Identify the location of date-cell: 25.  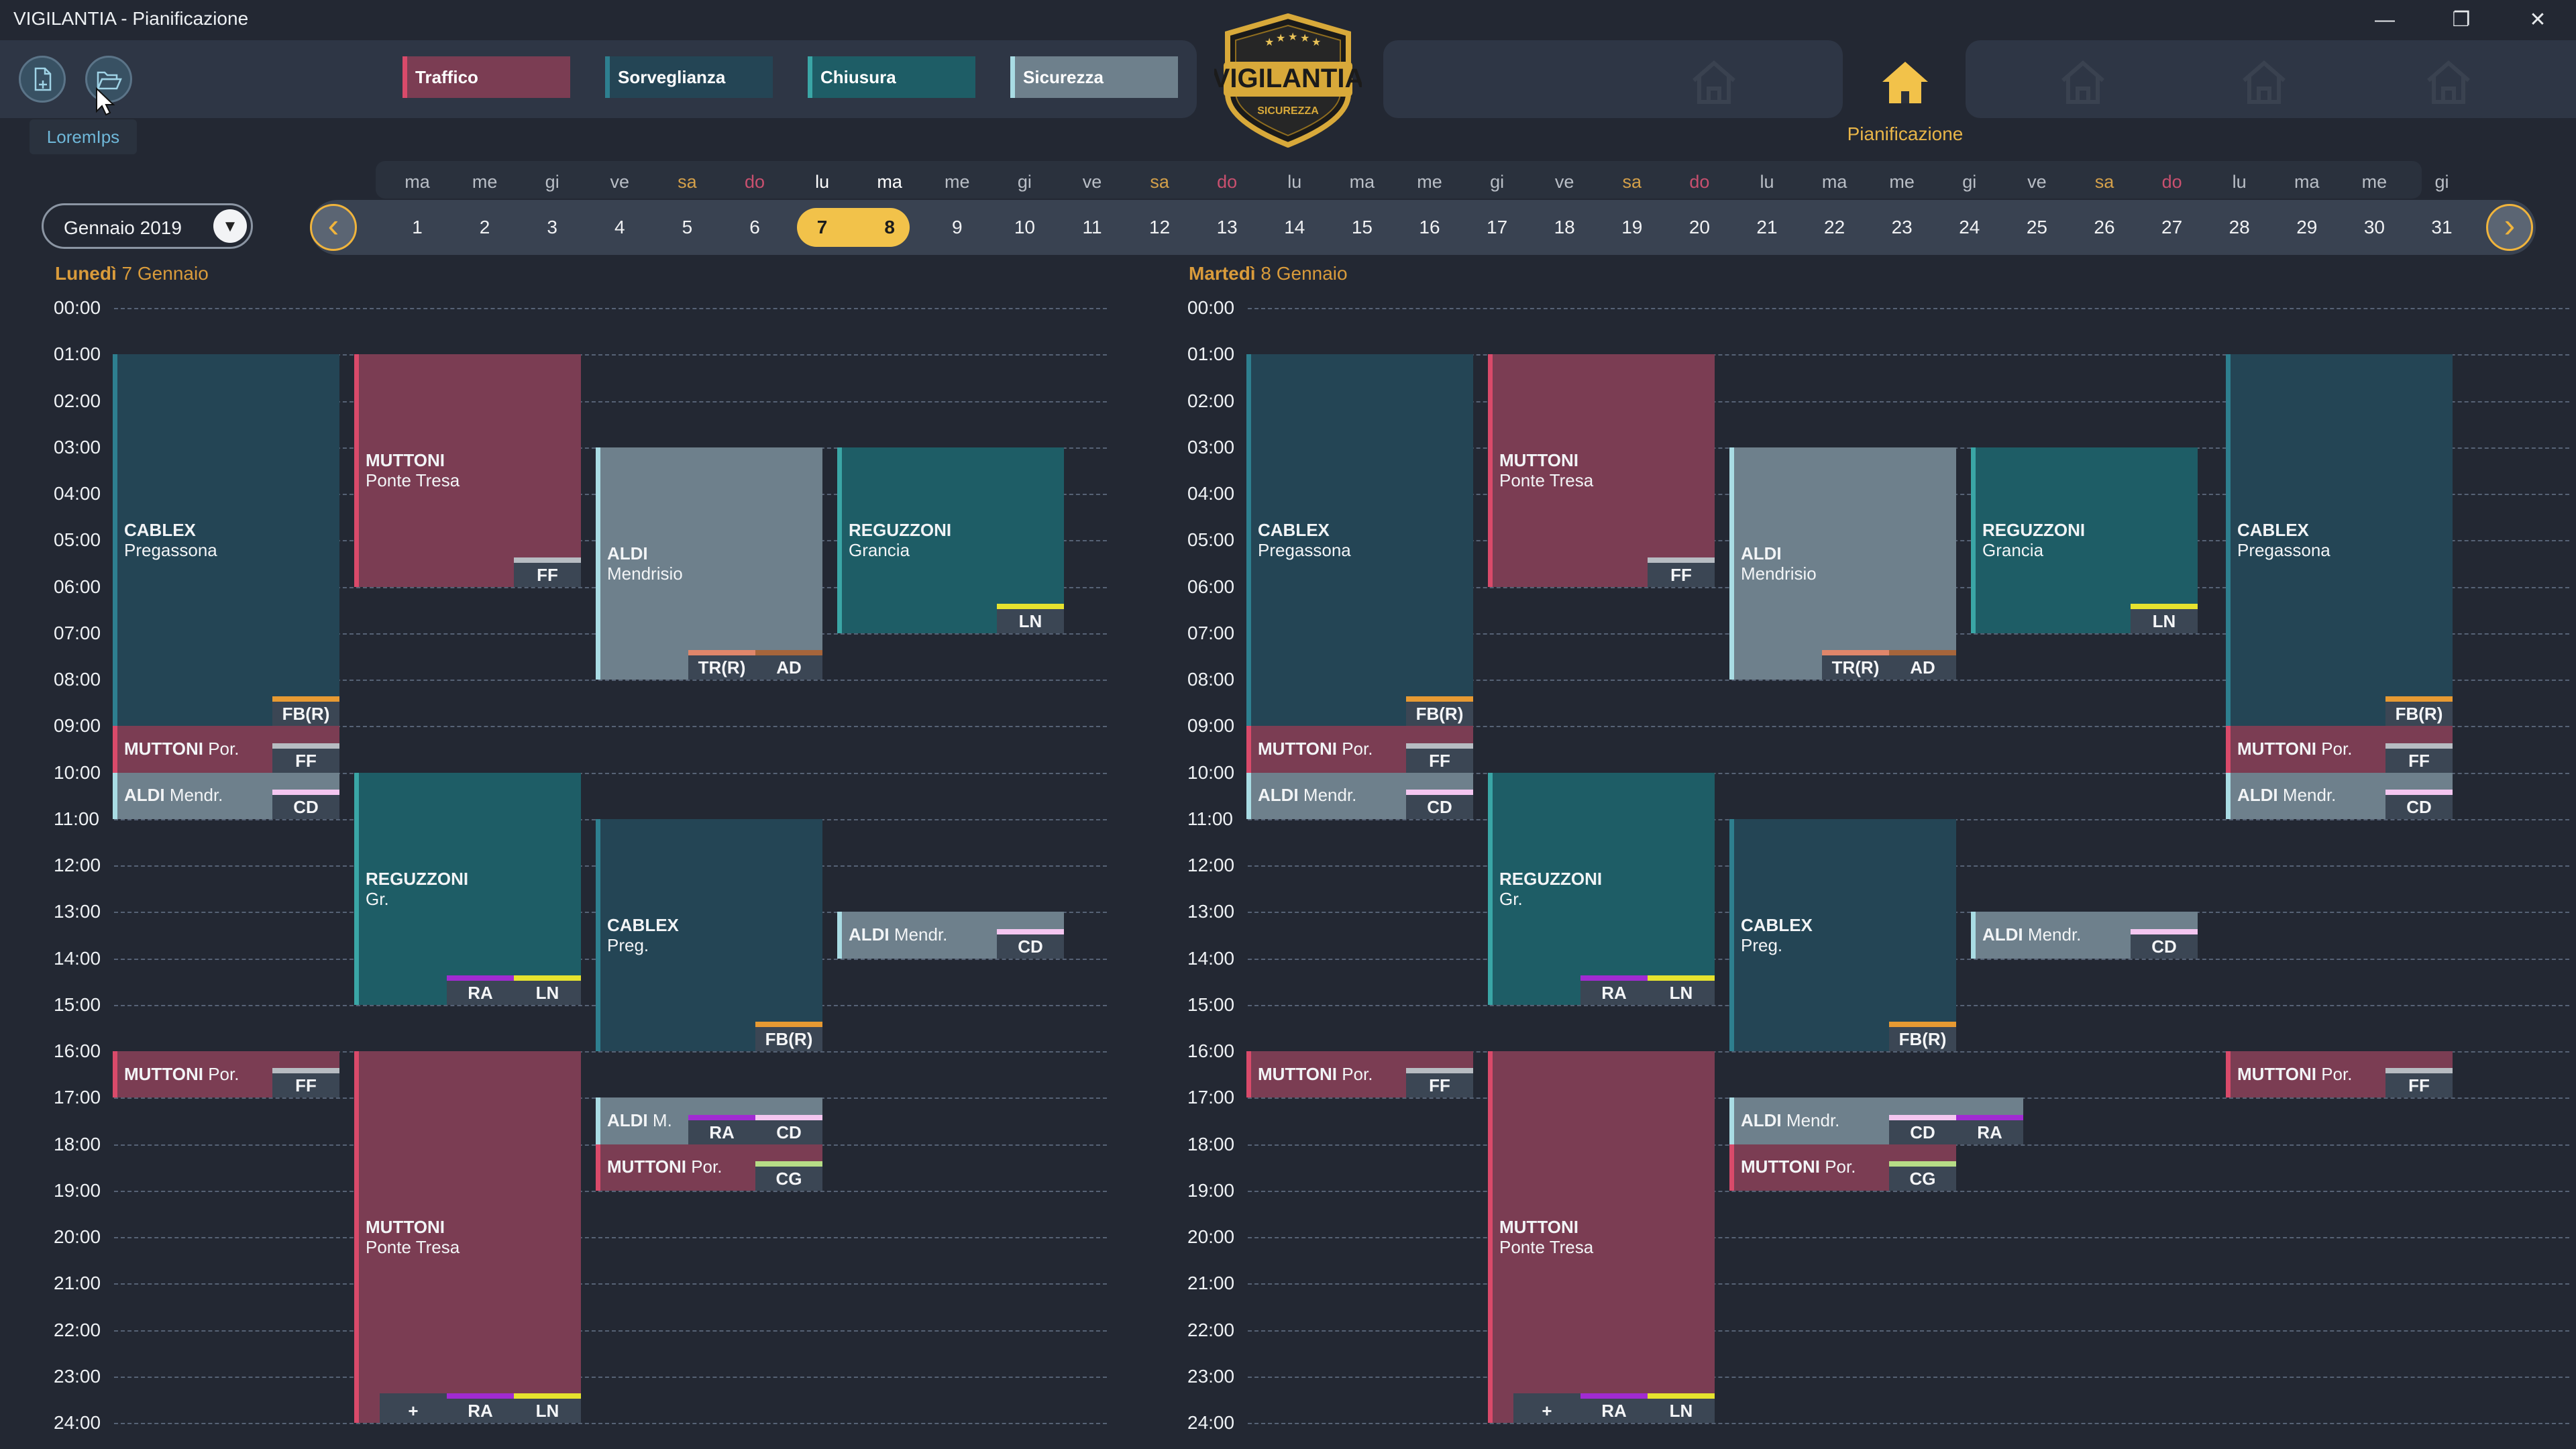
(2036, 227).